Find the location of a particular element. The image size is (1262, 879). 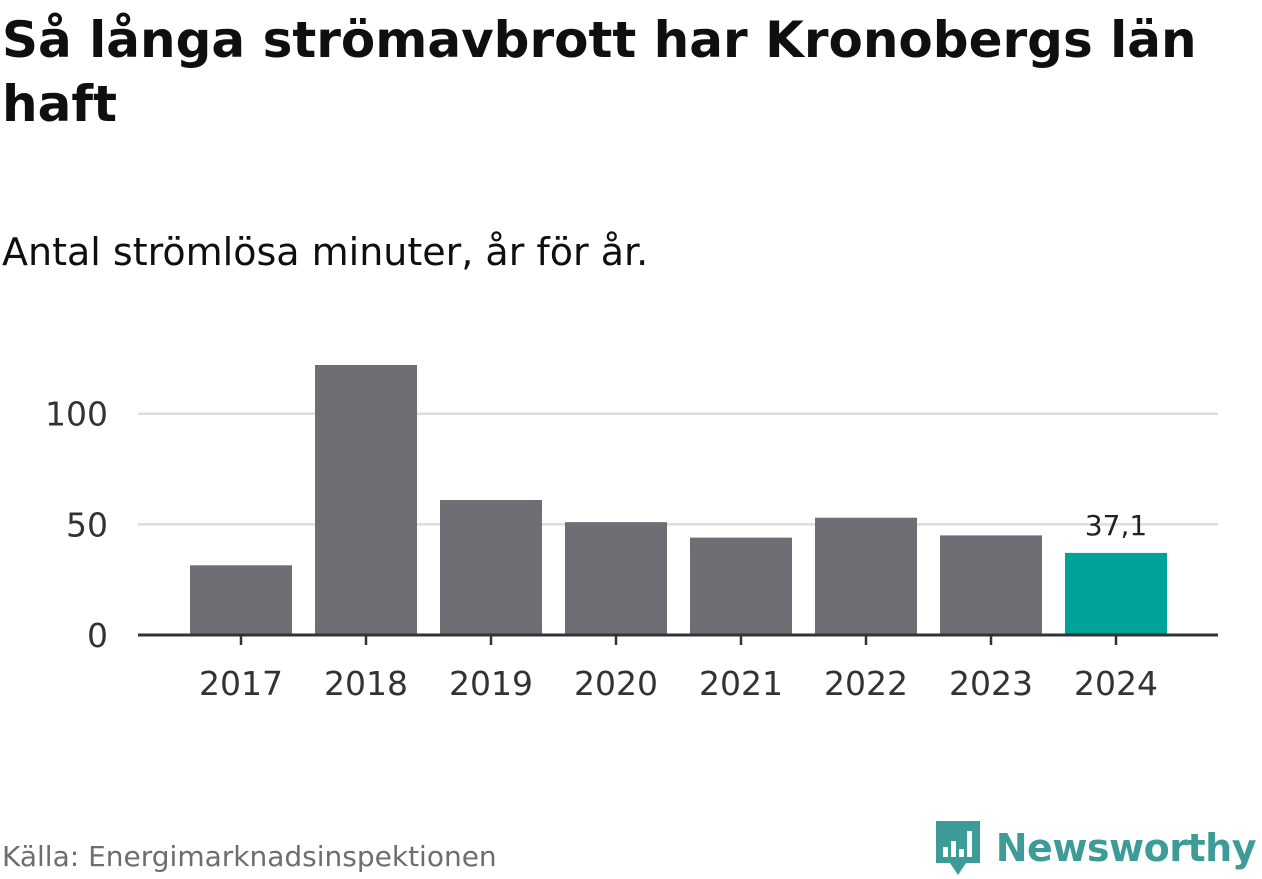

bar-2018 is located at coordinates (366, 500).